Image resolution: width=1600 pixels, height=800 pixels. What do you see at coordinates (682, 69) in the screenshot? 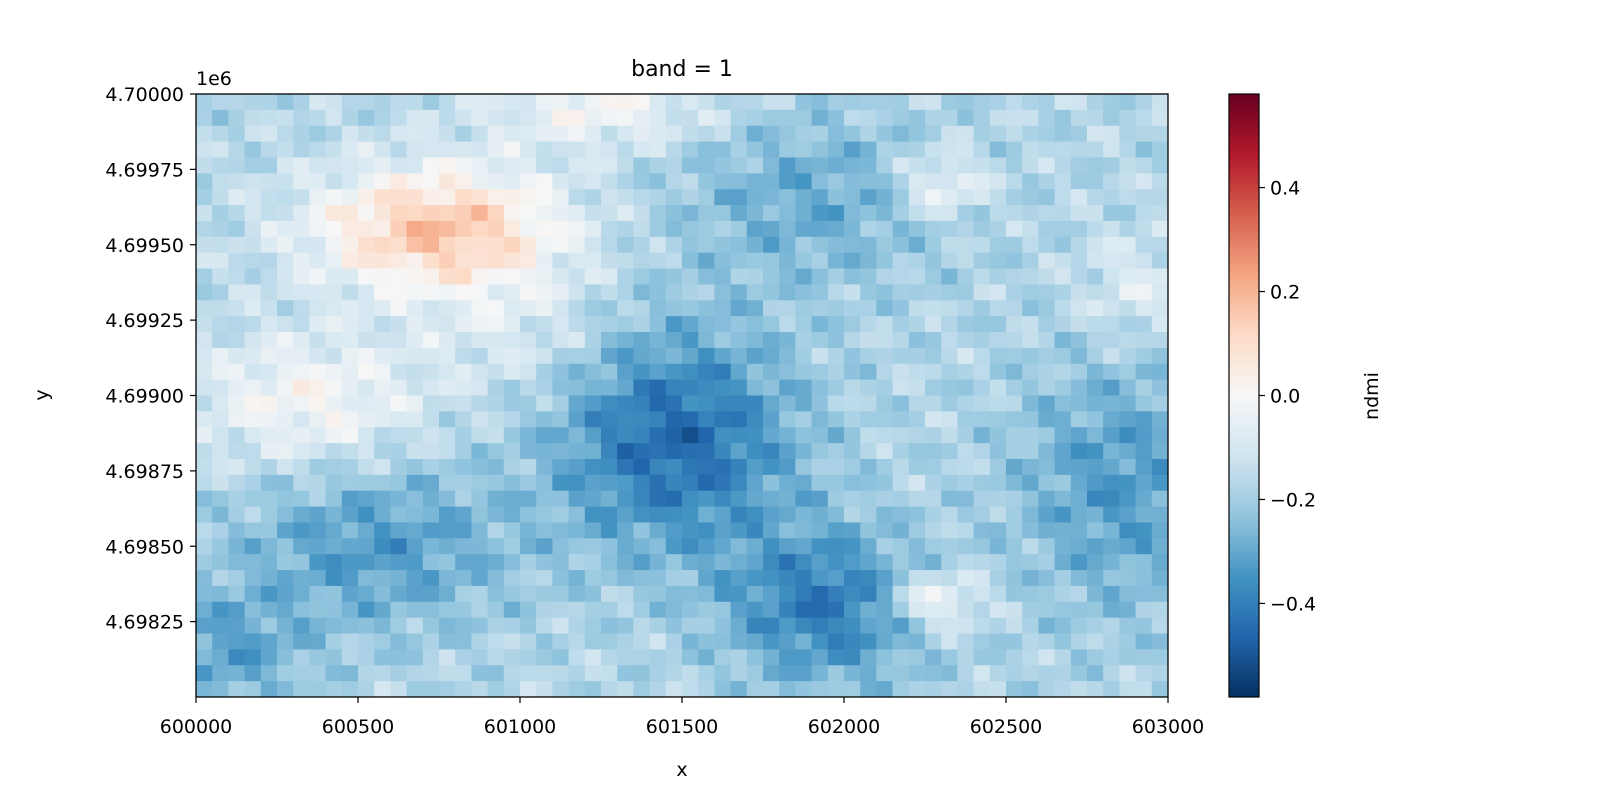
I see `chart-title: band = 1` at bounding box center [682, 69].